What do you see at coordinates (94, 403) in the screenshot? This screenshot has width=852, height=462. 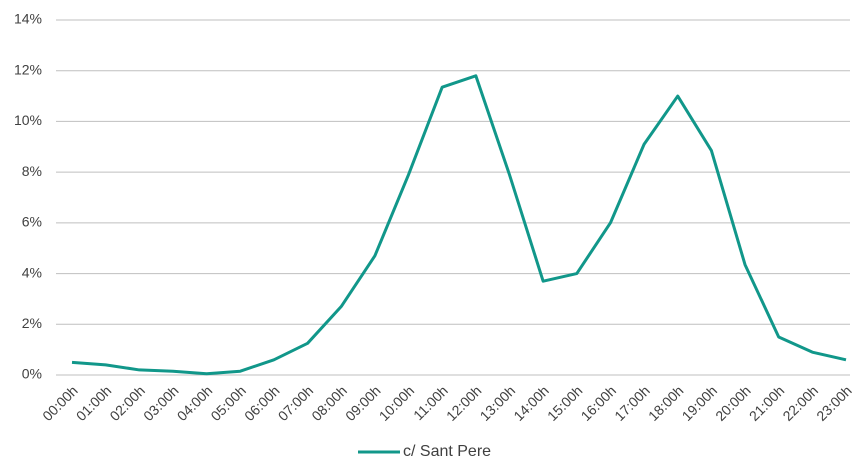 I see `x-tick-label: 01:00h` at bounding box center [94, 403].